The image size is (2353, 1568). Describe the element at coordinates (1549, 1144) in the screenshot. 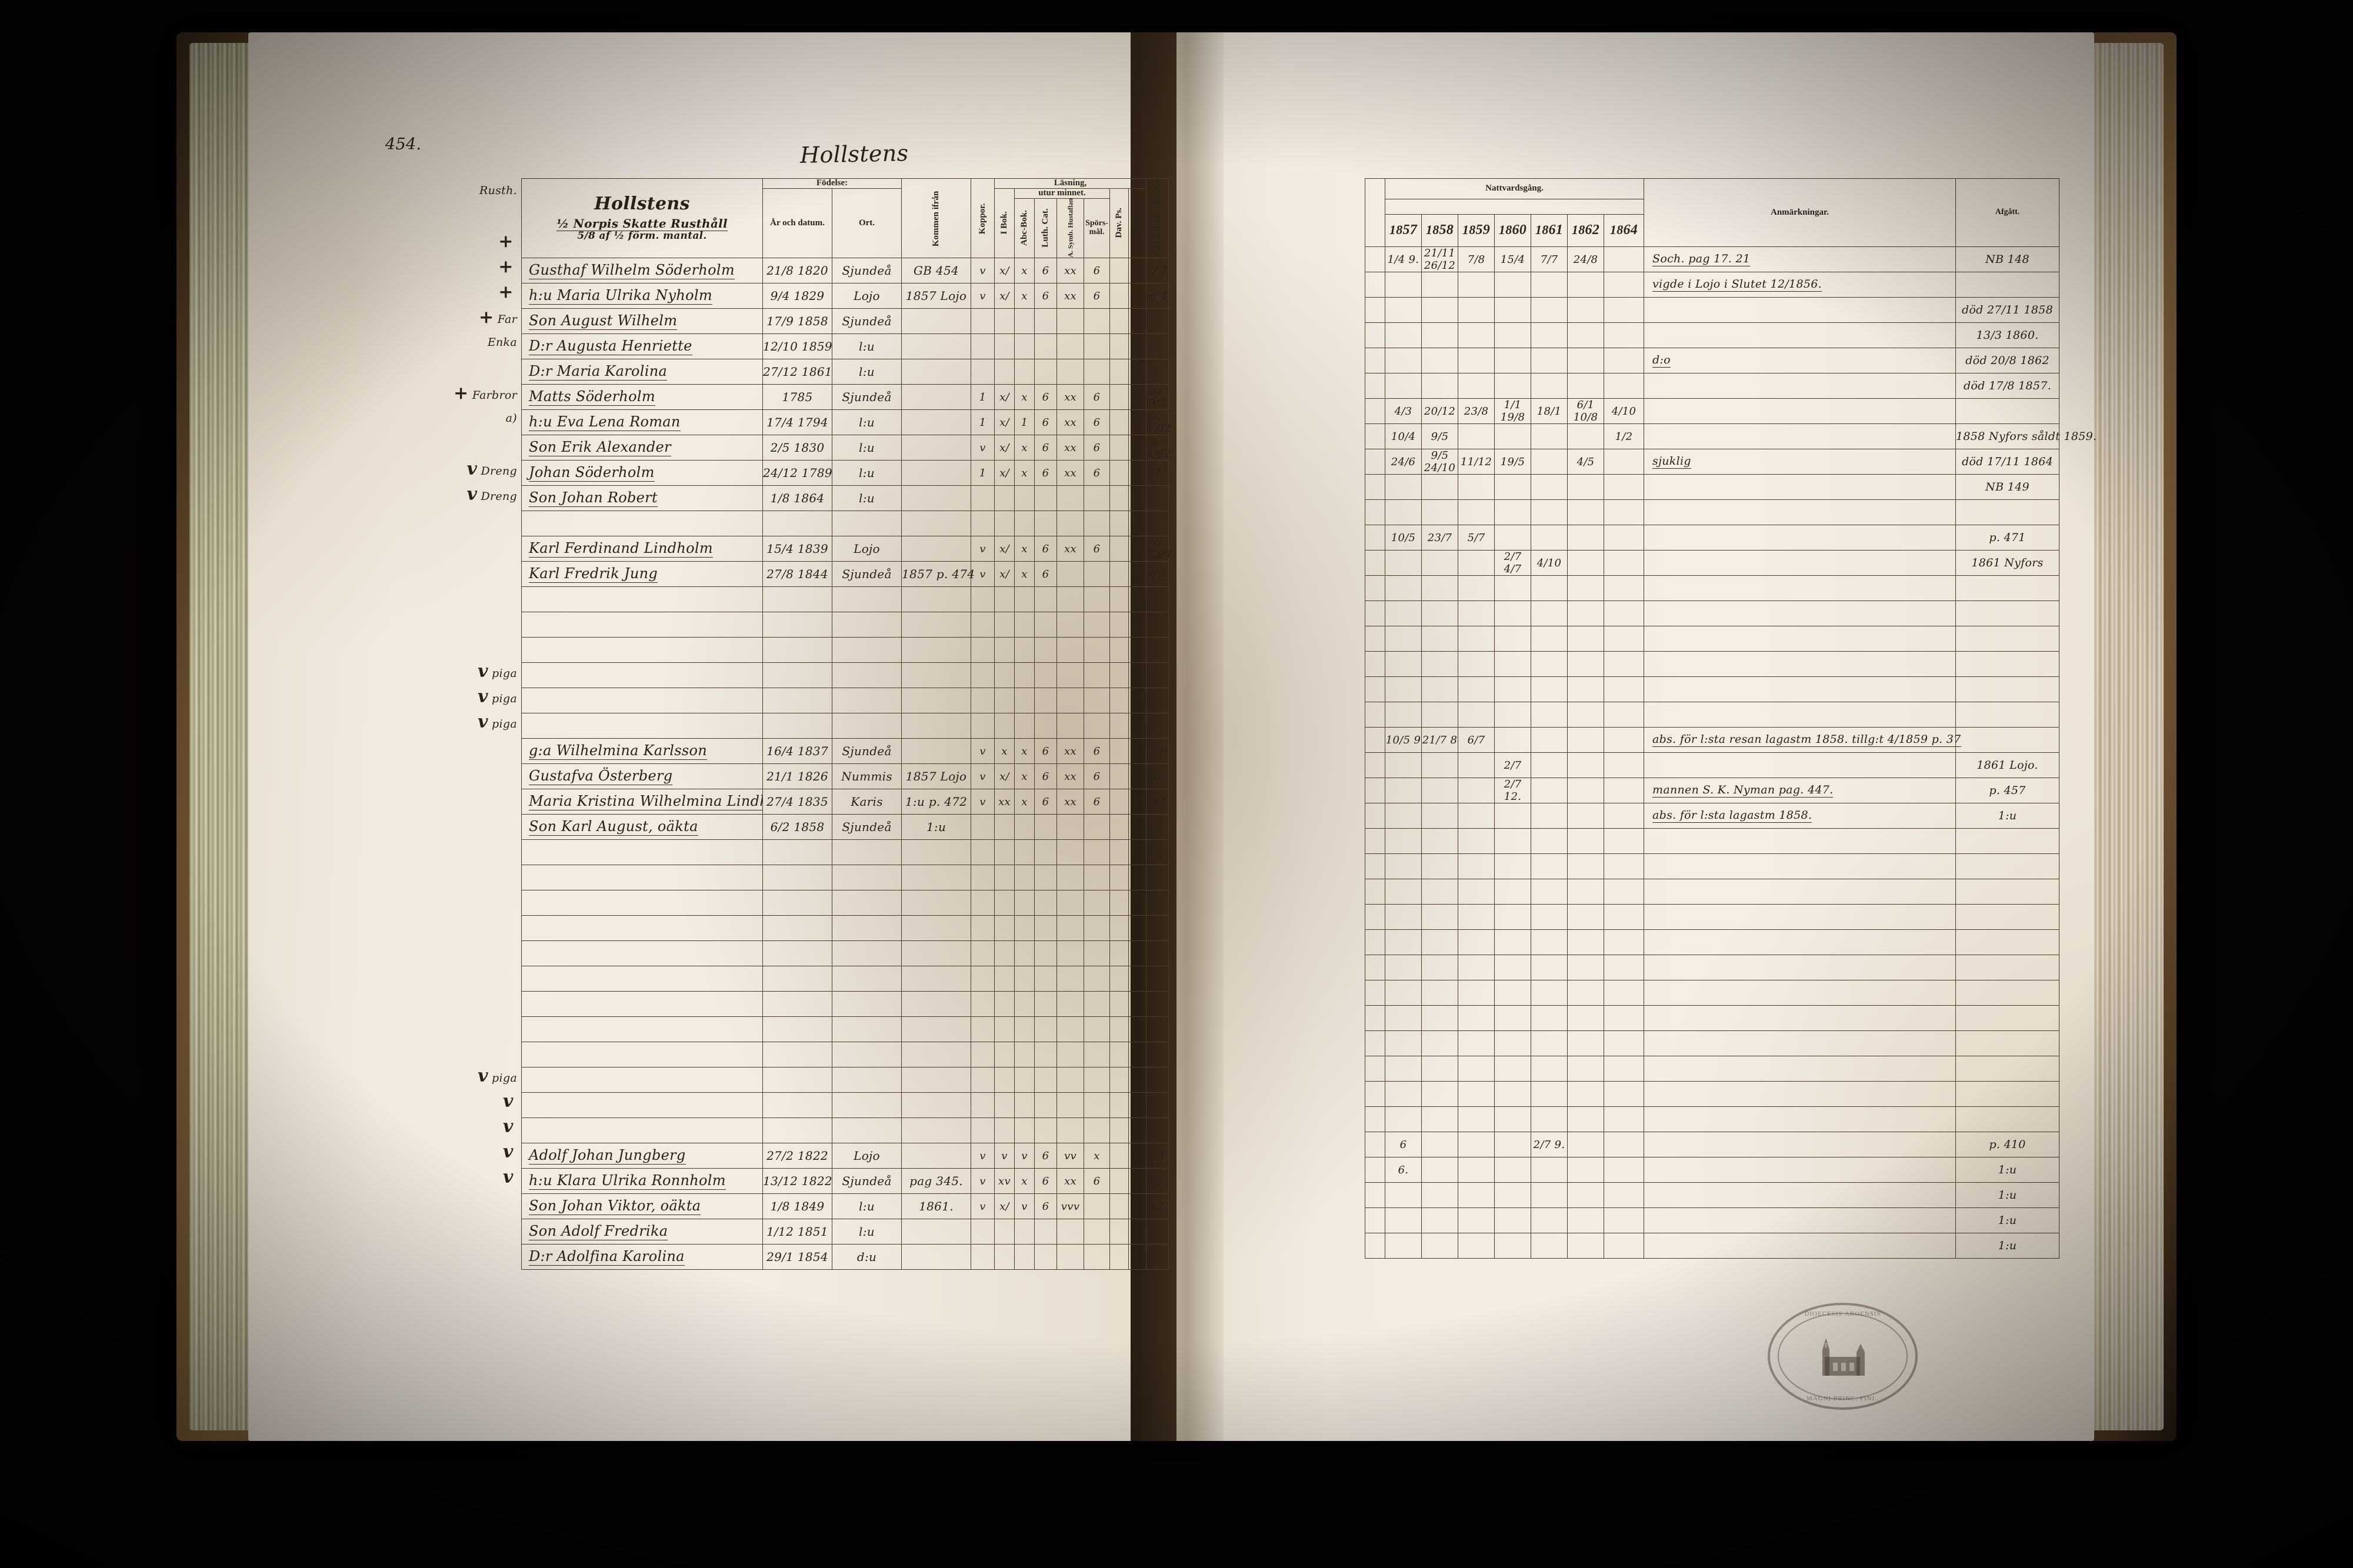

I see `cell-communion-1861: 2/7 9.` at that location.